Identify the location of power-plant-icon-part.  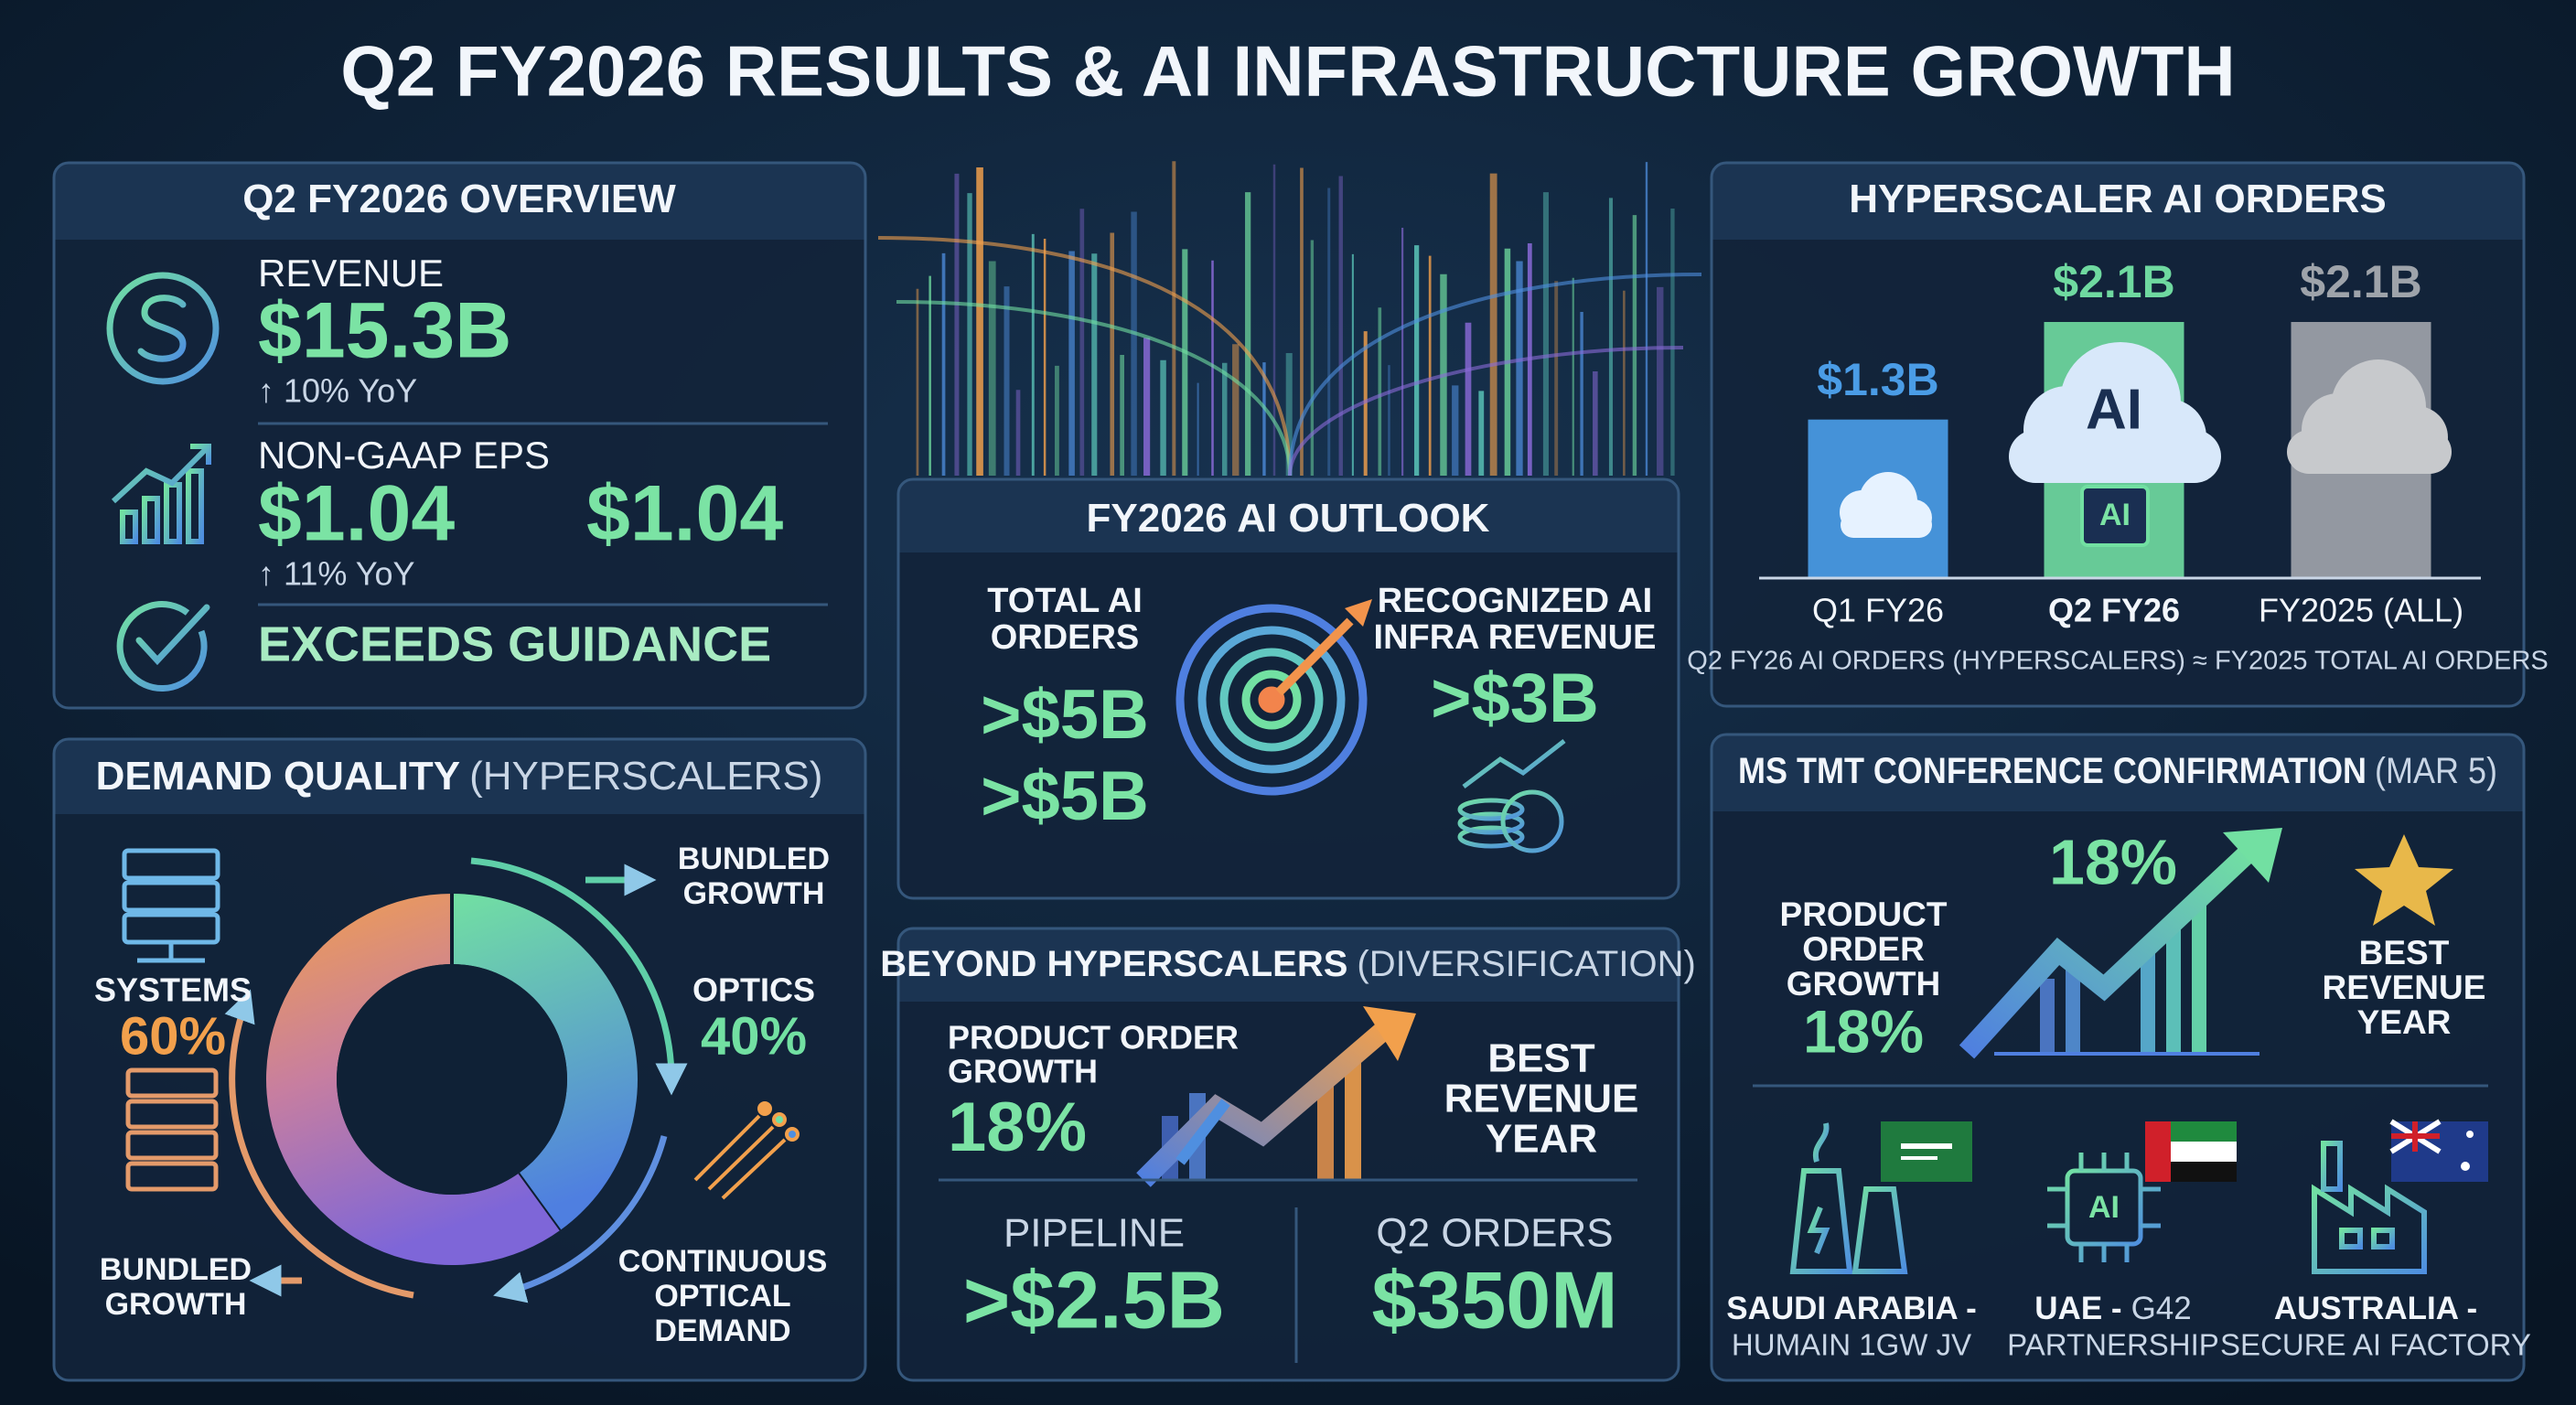
(1821, 1142).